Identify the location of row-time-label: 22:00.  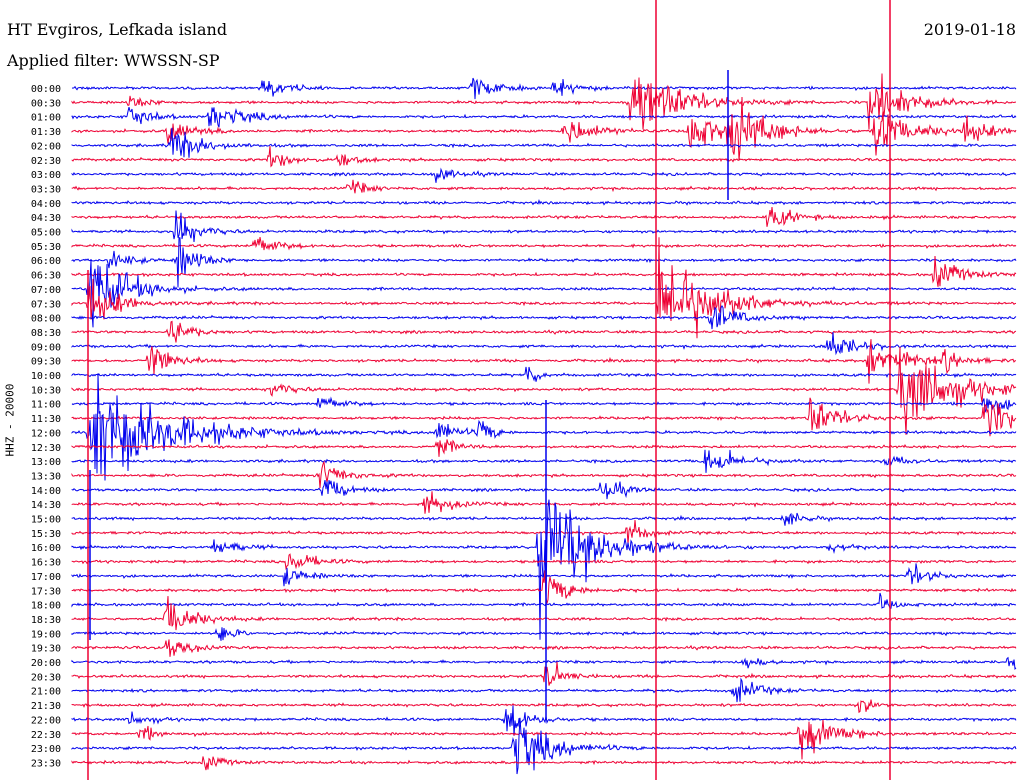
(46, 720).